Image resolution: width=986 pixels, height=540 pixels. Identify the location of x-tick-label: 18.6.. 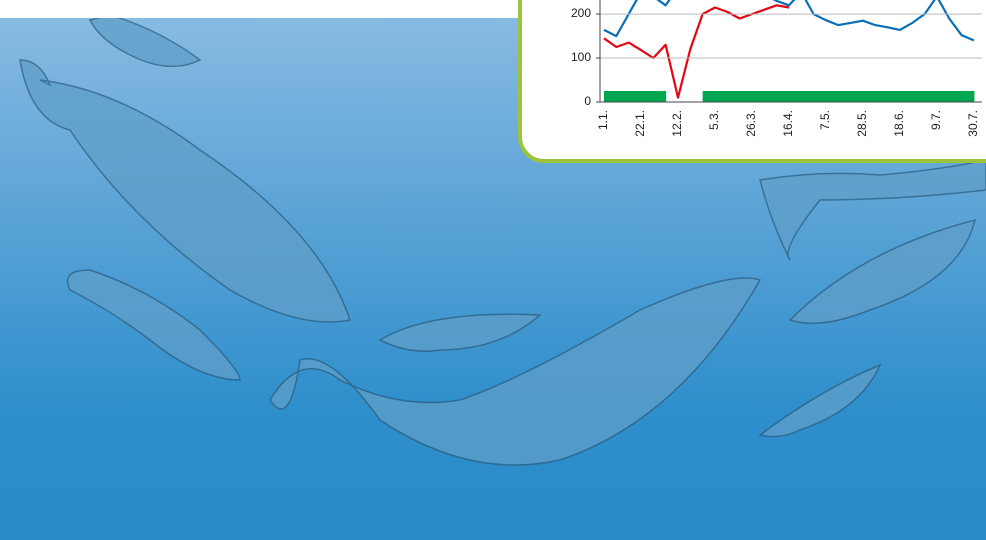
(899, 123).